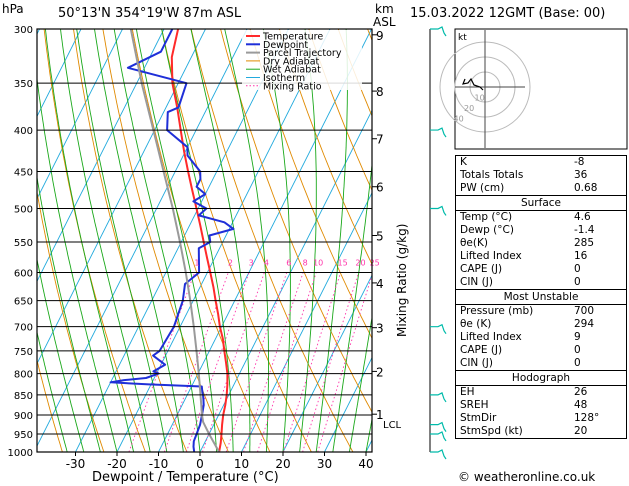 Image resolution: width=629 pixels, height=486 pixels. What do you see at coordinates (541, 378) in the screenshot?
I see `hodograph-header: Hodograph` at bounding box center [541, 378].